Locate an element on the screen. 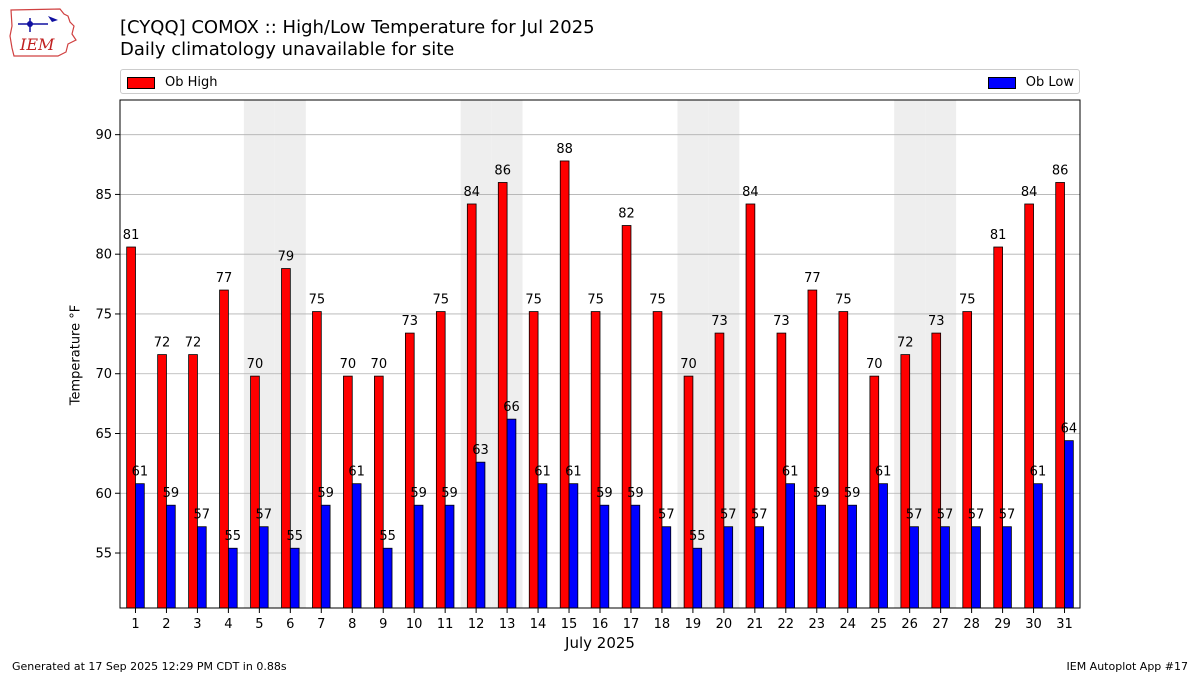 This screenshot has width=1200, height=675. data-label-high-12: 84 is located at coordinates (471, 192).